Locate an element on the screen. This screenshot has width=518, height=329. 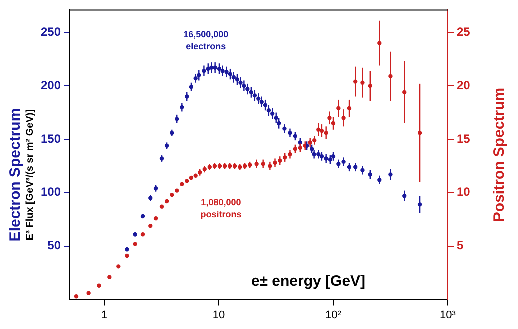
x-tick-label: 10² is located at coordinates (334, 315).